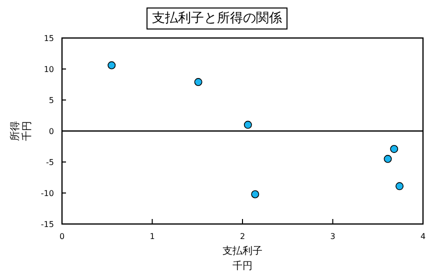  Describe the element at coordinates (49, 38) in the screenshot. I see `y-tick-label: 15` at that location.